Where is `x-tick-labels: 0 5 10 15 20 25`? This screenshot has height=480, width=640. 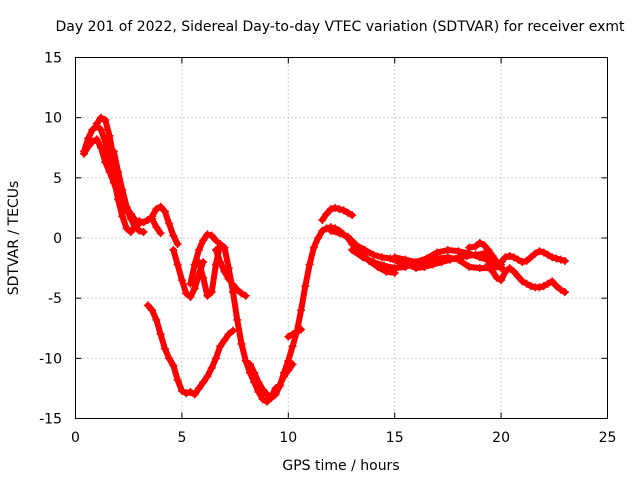
x-tick-labels: 0 5 10 15 20 25 is located at coordinates (343, 438).